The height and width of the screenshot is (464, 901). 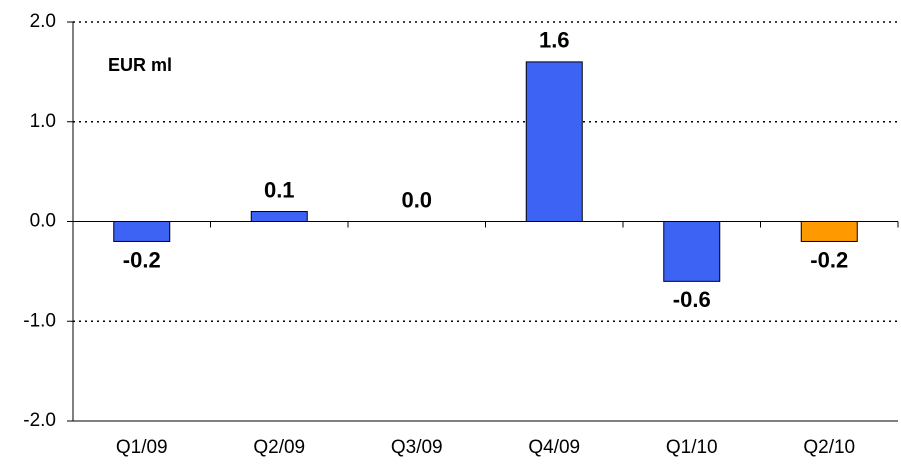 What do you see at coordinates (142, 447) in the screenshot?
I see `x-tick-label: Q1/09` at bounding box center [142, 447].